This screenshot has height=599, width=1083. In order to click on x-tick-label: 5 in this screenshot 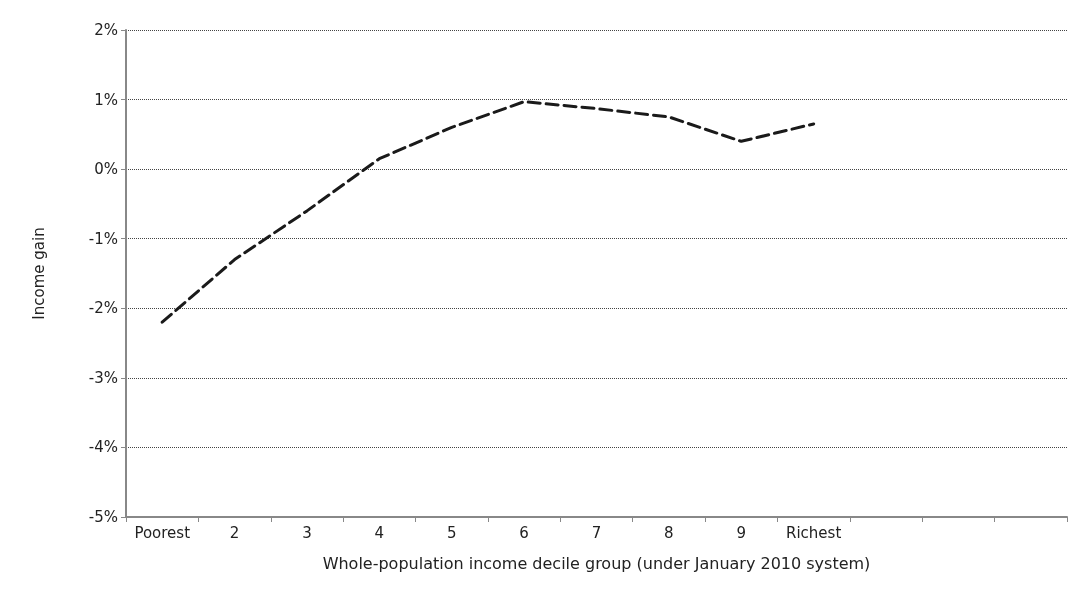, I will do `click(451, 532)`.